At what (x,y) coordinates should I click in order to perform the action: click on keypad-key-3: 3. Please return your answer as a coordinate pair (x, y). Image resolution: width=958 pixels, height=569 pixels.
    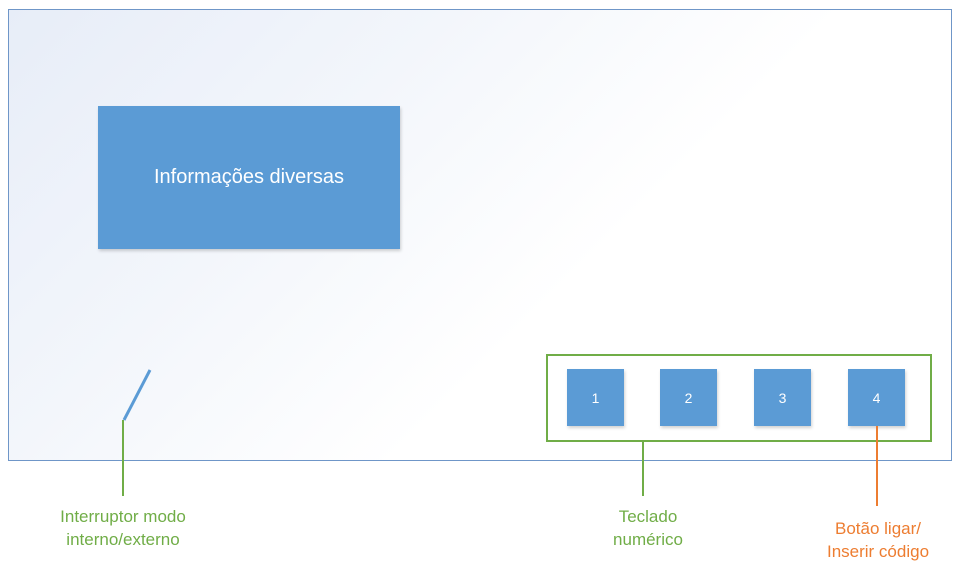
    Looking at the image, I should click on (782, 397).